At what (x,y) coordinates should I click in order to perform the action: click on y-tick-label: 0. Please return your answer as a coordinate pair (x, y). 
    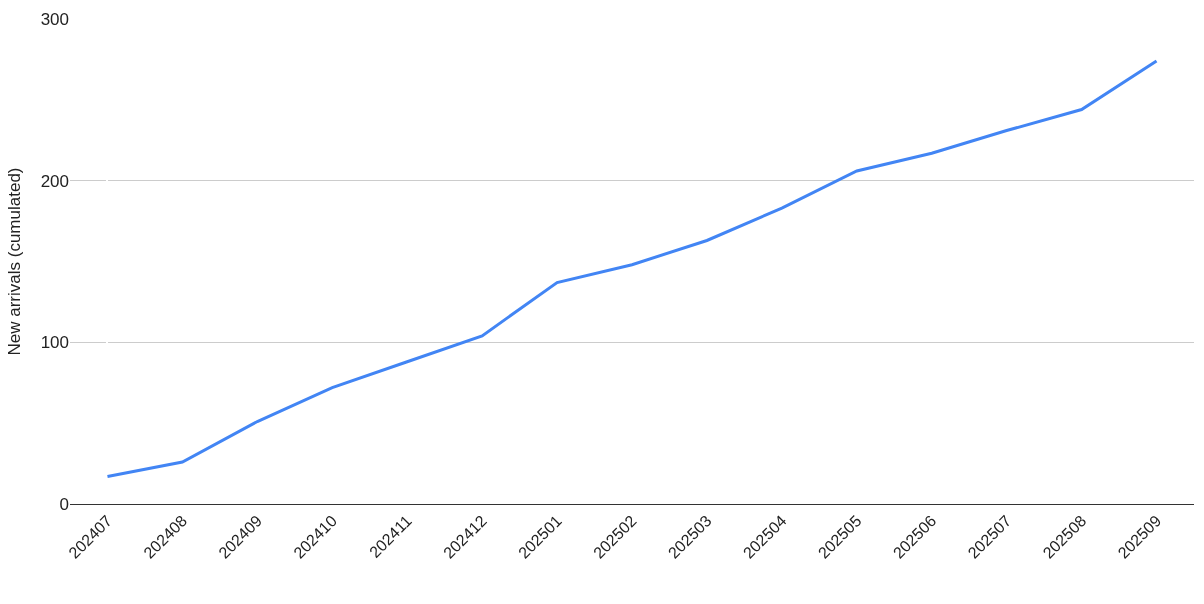
    Looking at the image, I should click on (64, 504).